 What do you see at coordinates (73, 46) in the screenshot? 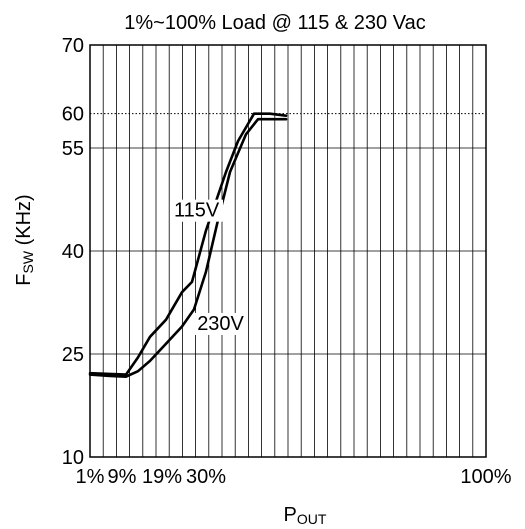
I see `y-tick-label: 70` at bounding box center [73, 46].